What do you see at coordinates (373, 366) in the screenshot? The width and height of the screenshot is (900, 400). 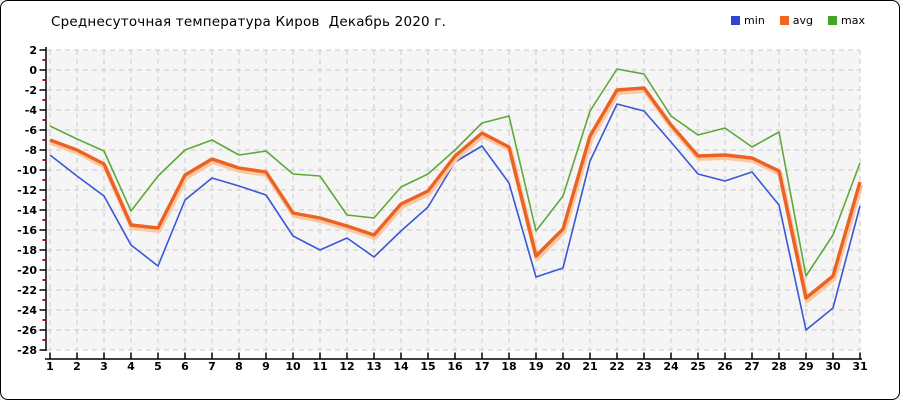 I see `x-tick-label: 13` at bounding box center [373, 366].